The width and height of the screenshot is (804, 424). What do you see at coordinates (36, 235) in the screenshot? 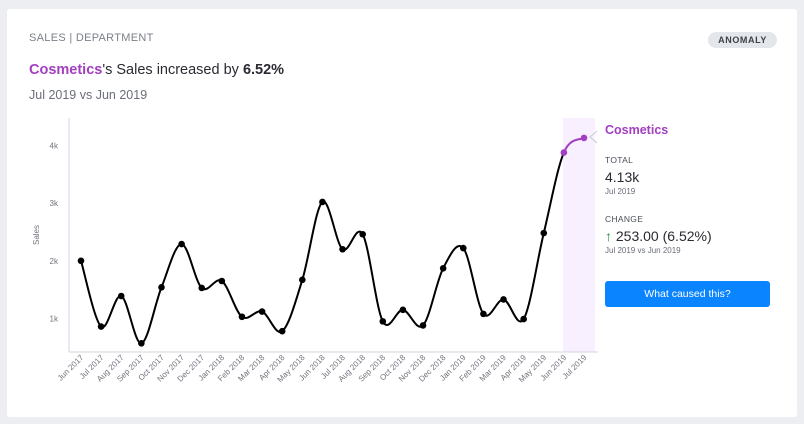
I see `y-axis-label: Sales` at bounding box center [36, 235].